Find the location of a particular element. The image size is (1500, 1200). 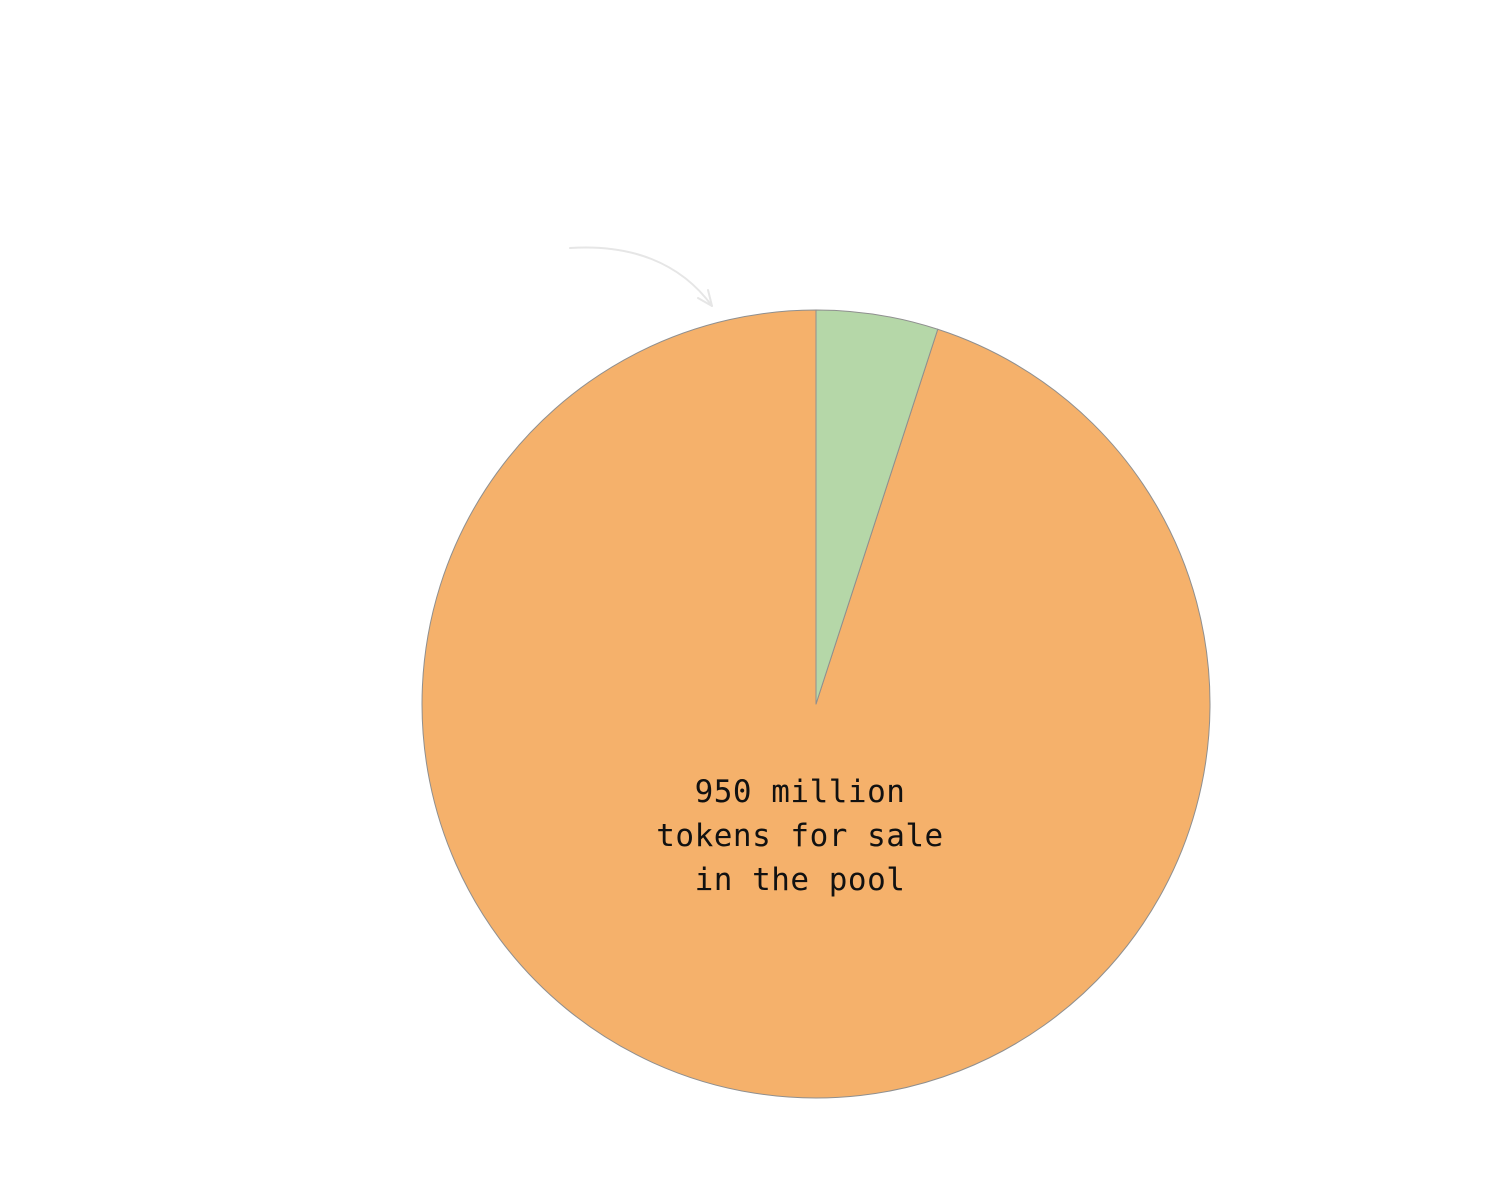

pointer-arrow is located at coordinates (641, 276).